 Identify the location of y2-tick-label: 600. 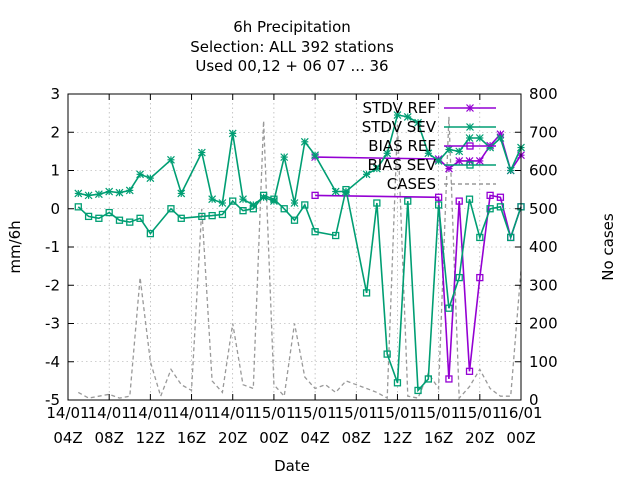
(543, 171).